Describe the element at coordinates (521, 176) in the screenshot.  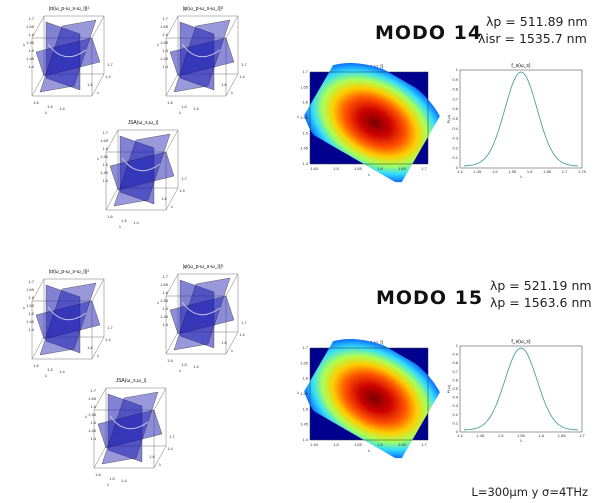
I see `curve-xlabel: λ` at that location.